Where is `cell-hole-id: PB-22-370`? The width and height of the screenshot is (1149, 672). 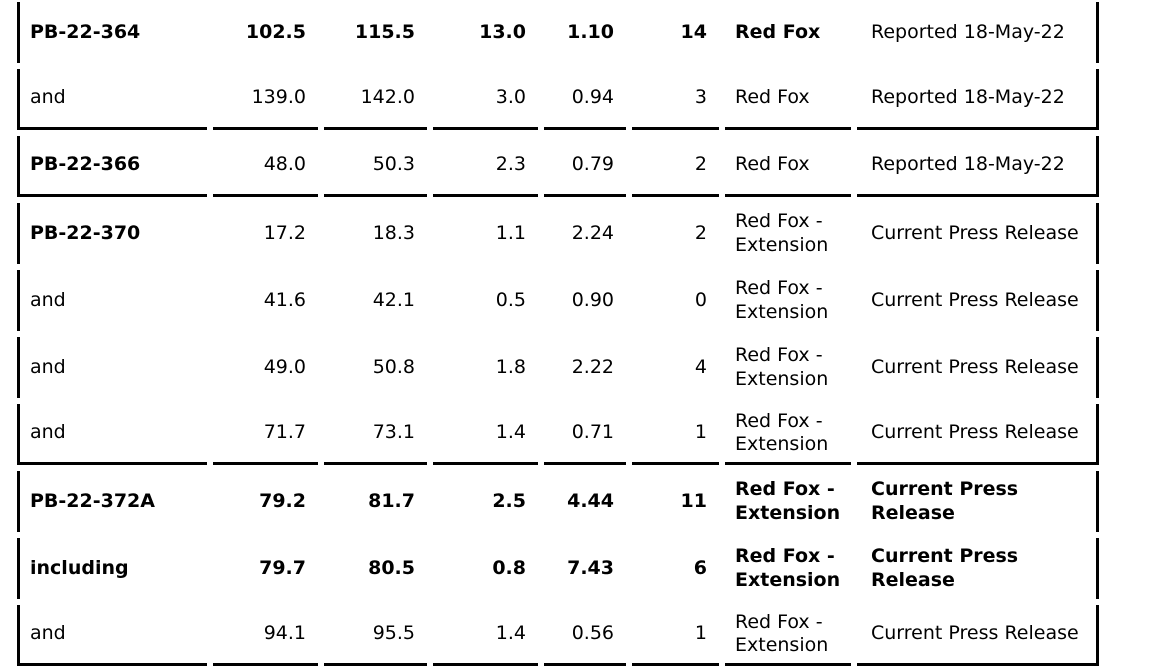 cell-hole-id: PB-22-370 is located at coordinates (112, 233).